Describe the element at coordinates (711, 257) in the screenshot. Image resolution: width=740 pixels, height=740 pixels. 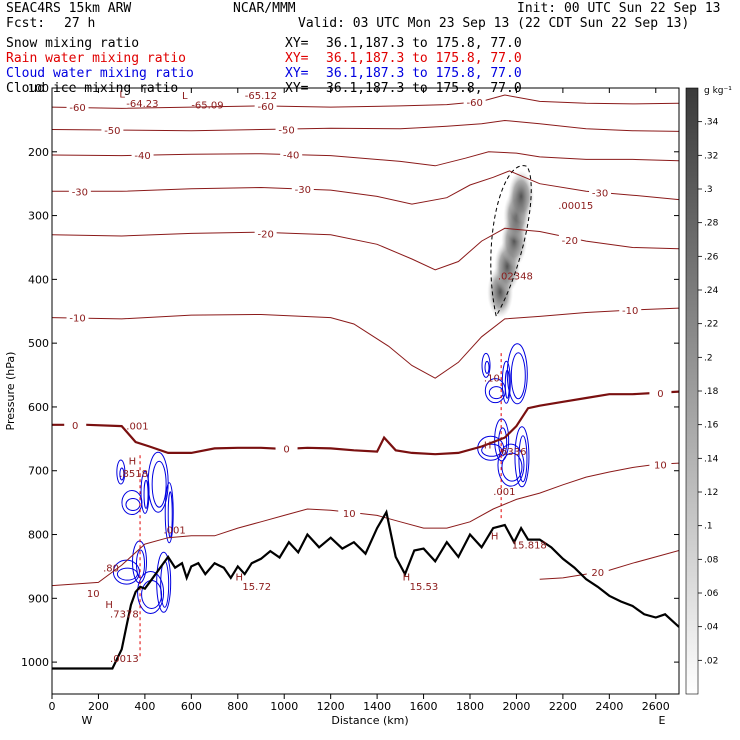
I see `colorbar-tick-label: .26` at that location.